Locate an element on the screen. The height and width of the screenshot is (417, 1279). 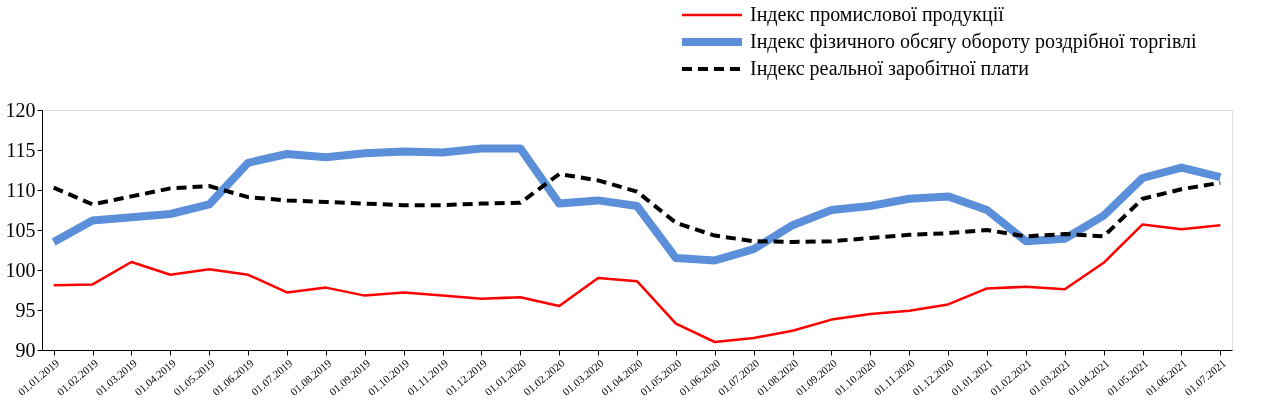
y-tick-label: 90 is located at coordinates (25, 349).